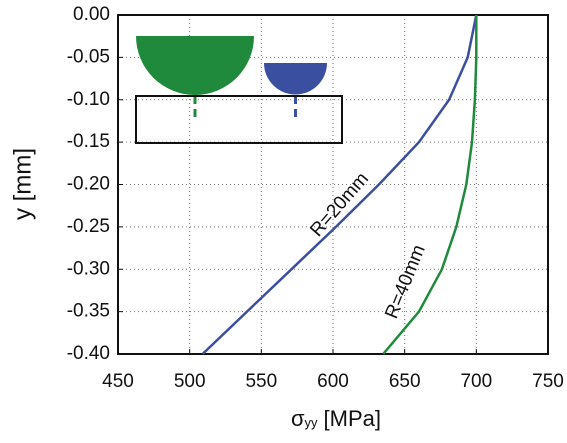  What do you see at coordinates (88, 56) in the screenshot?
I see `y-tick-label: -0.05` at bounding box center [88, 56].